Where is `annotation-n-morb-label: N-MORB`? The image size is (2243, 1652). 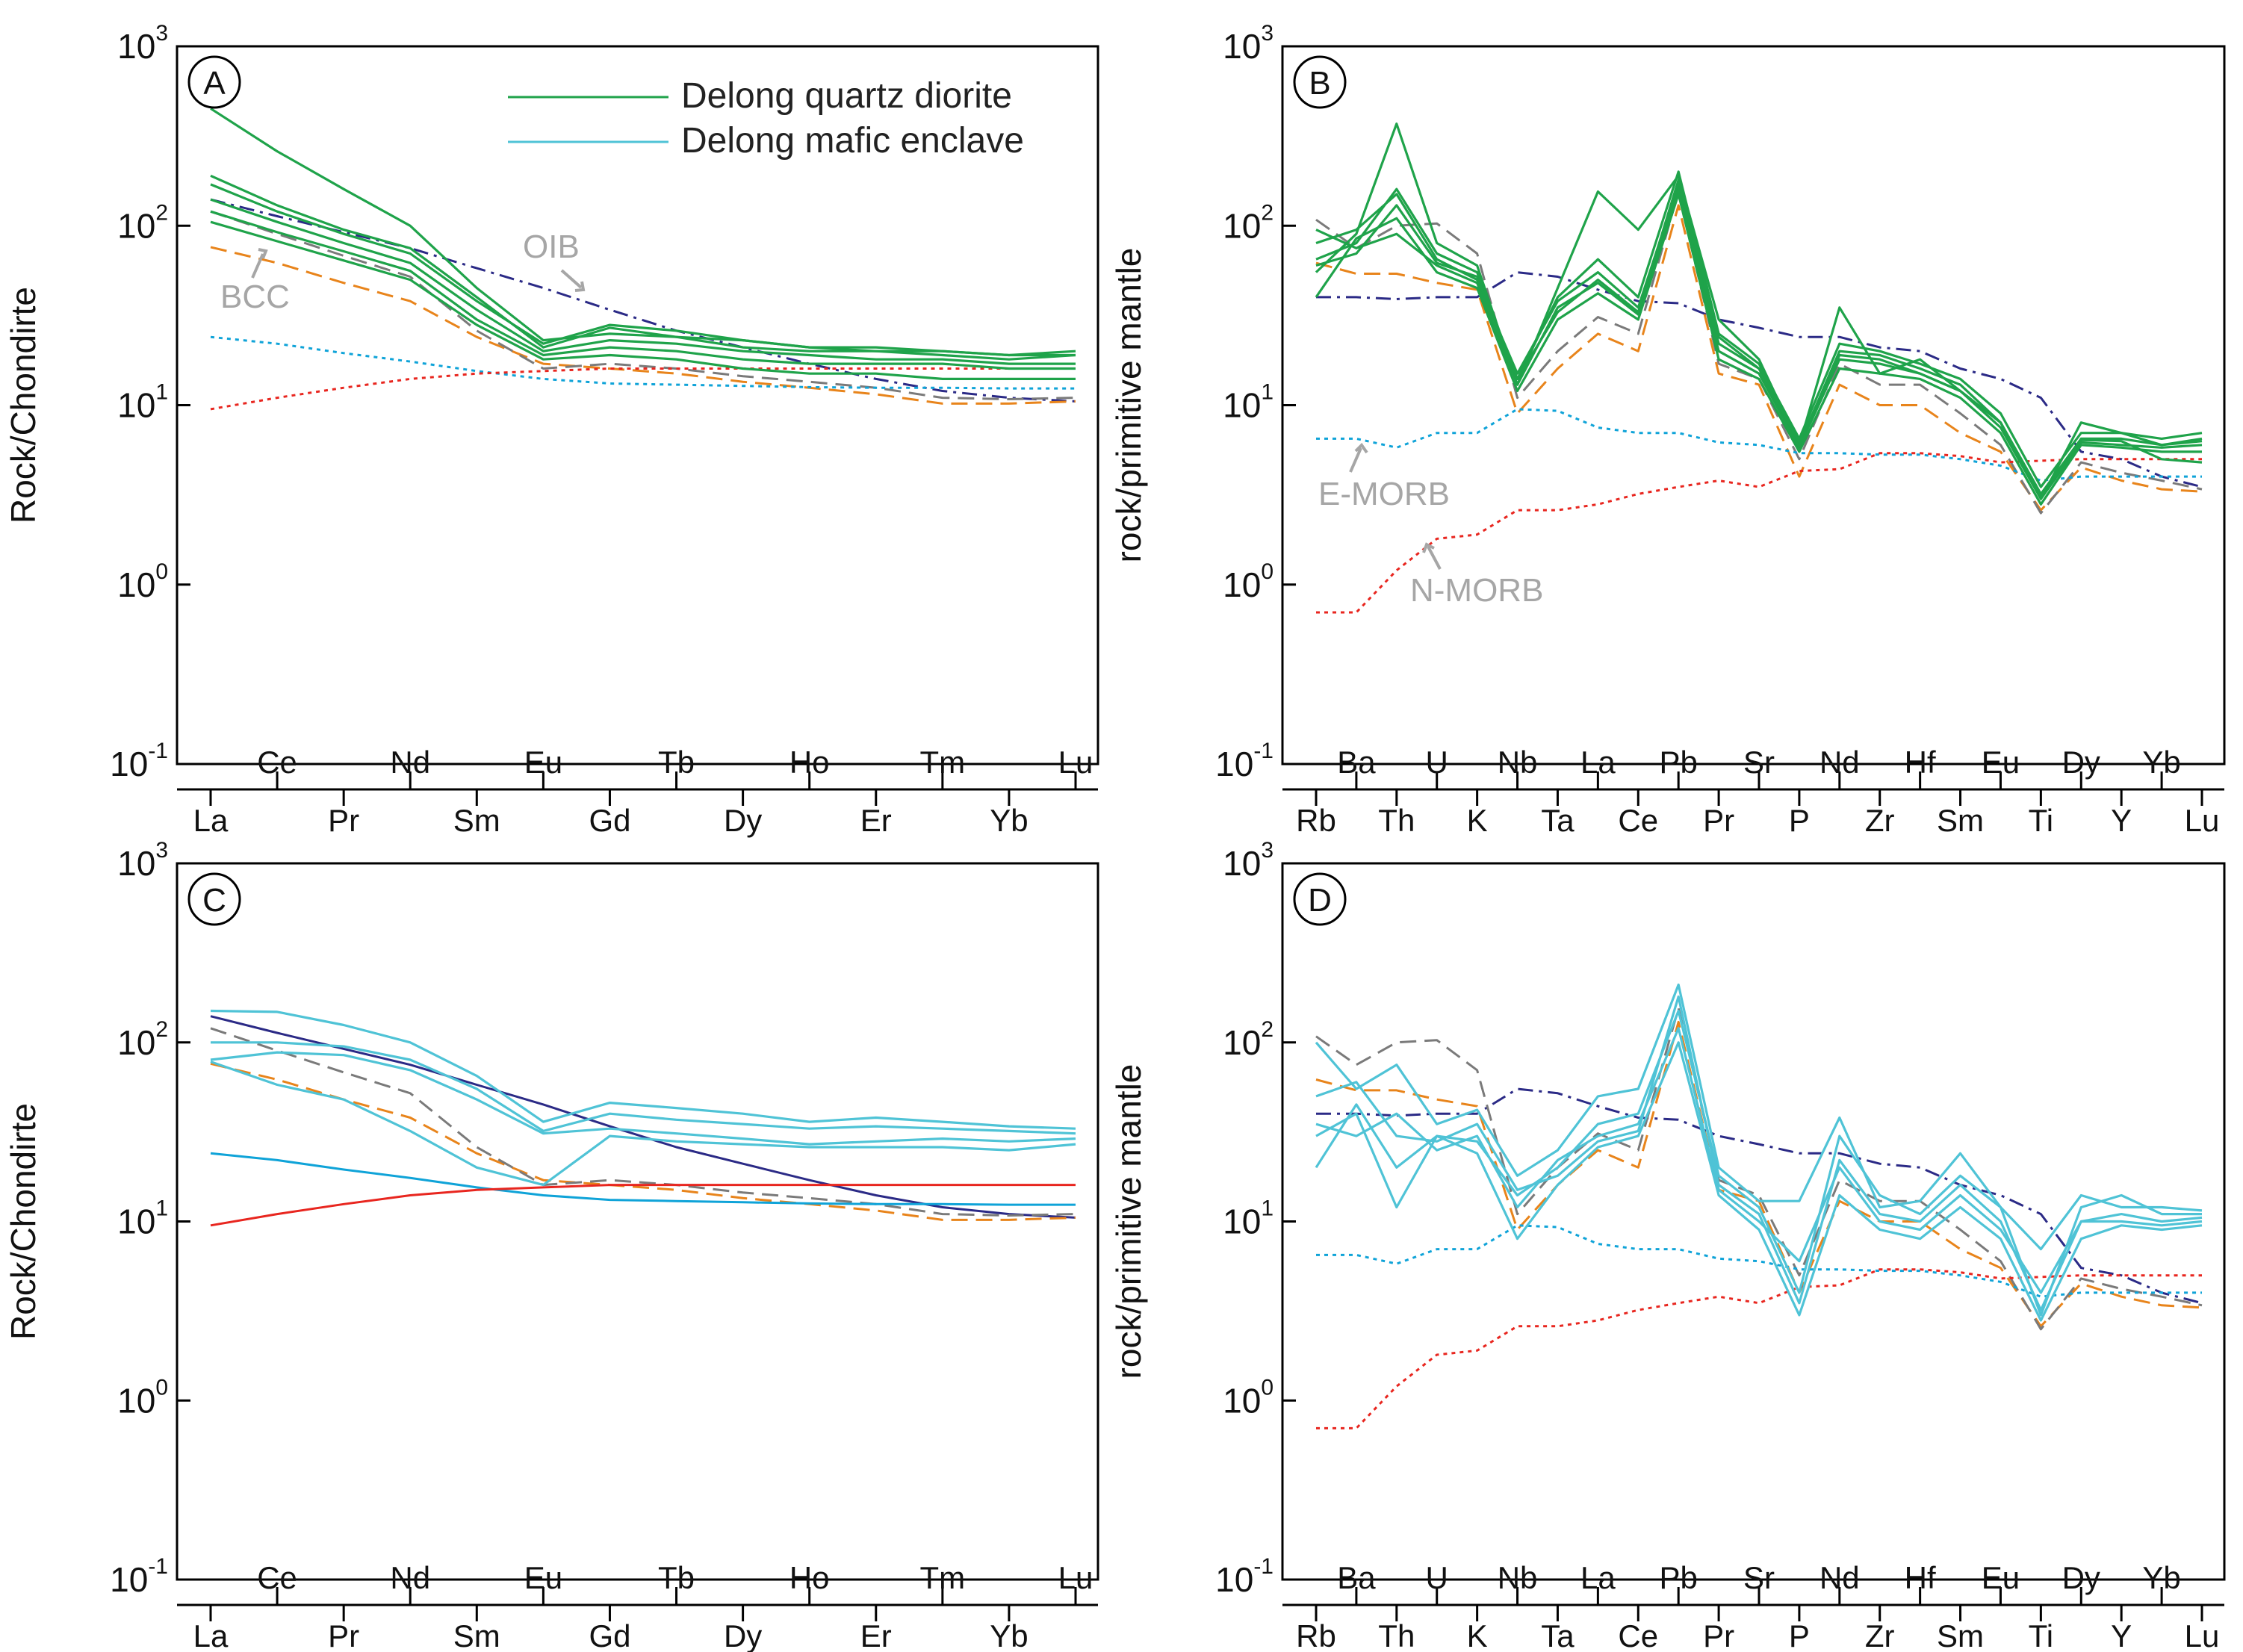
annotation-n-morb-label: N-MORB is located at coordinates (1477, 590).